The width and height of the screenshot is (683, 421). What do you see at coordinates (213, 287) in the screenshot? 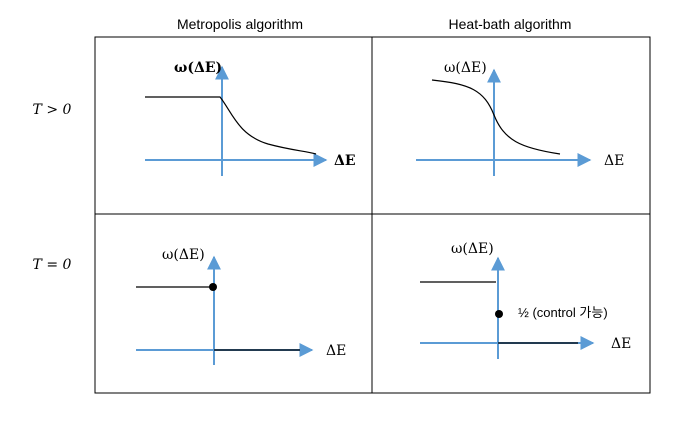
I see `discontinuity-point` at bounding box center [213, 287].